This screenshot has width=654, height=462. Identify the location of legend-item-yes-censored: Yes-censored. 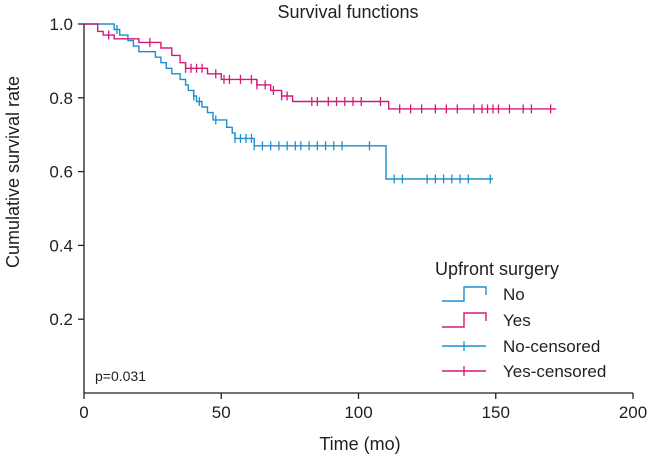
(524, 371).